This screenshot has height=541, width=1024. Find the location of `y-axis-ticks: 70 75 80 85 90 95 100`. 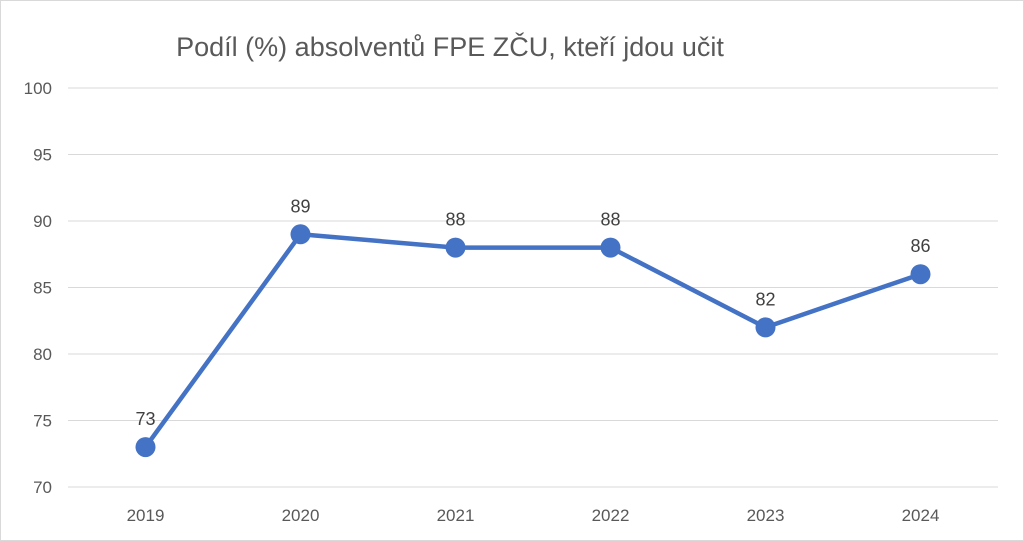

y-axis-ticks: 70 75 80 85 90 95 100 is located at coordinates (38, 288).